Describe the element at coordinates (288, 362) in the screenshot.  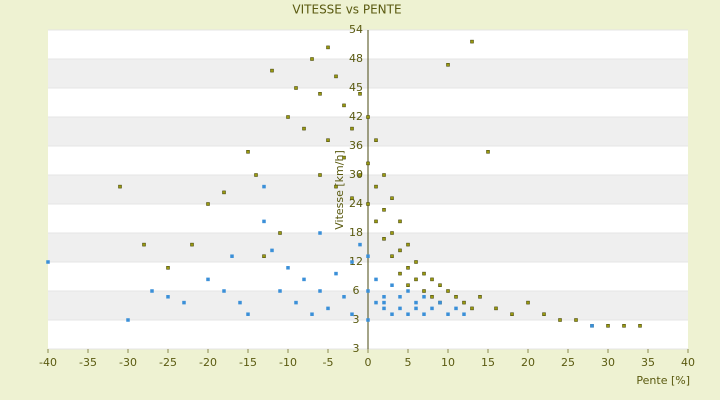
I see `x-tick-label: -10` at that location.